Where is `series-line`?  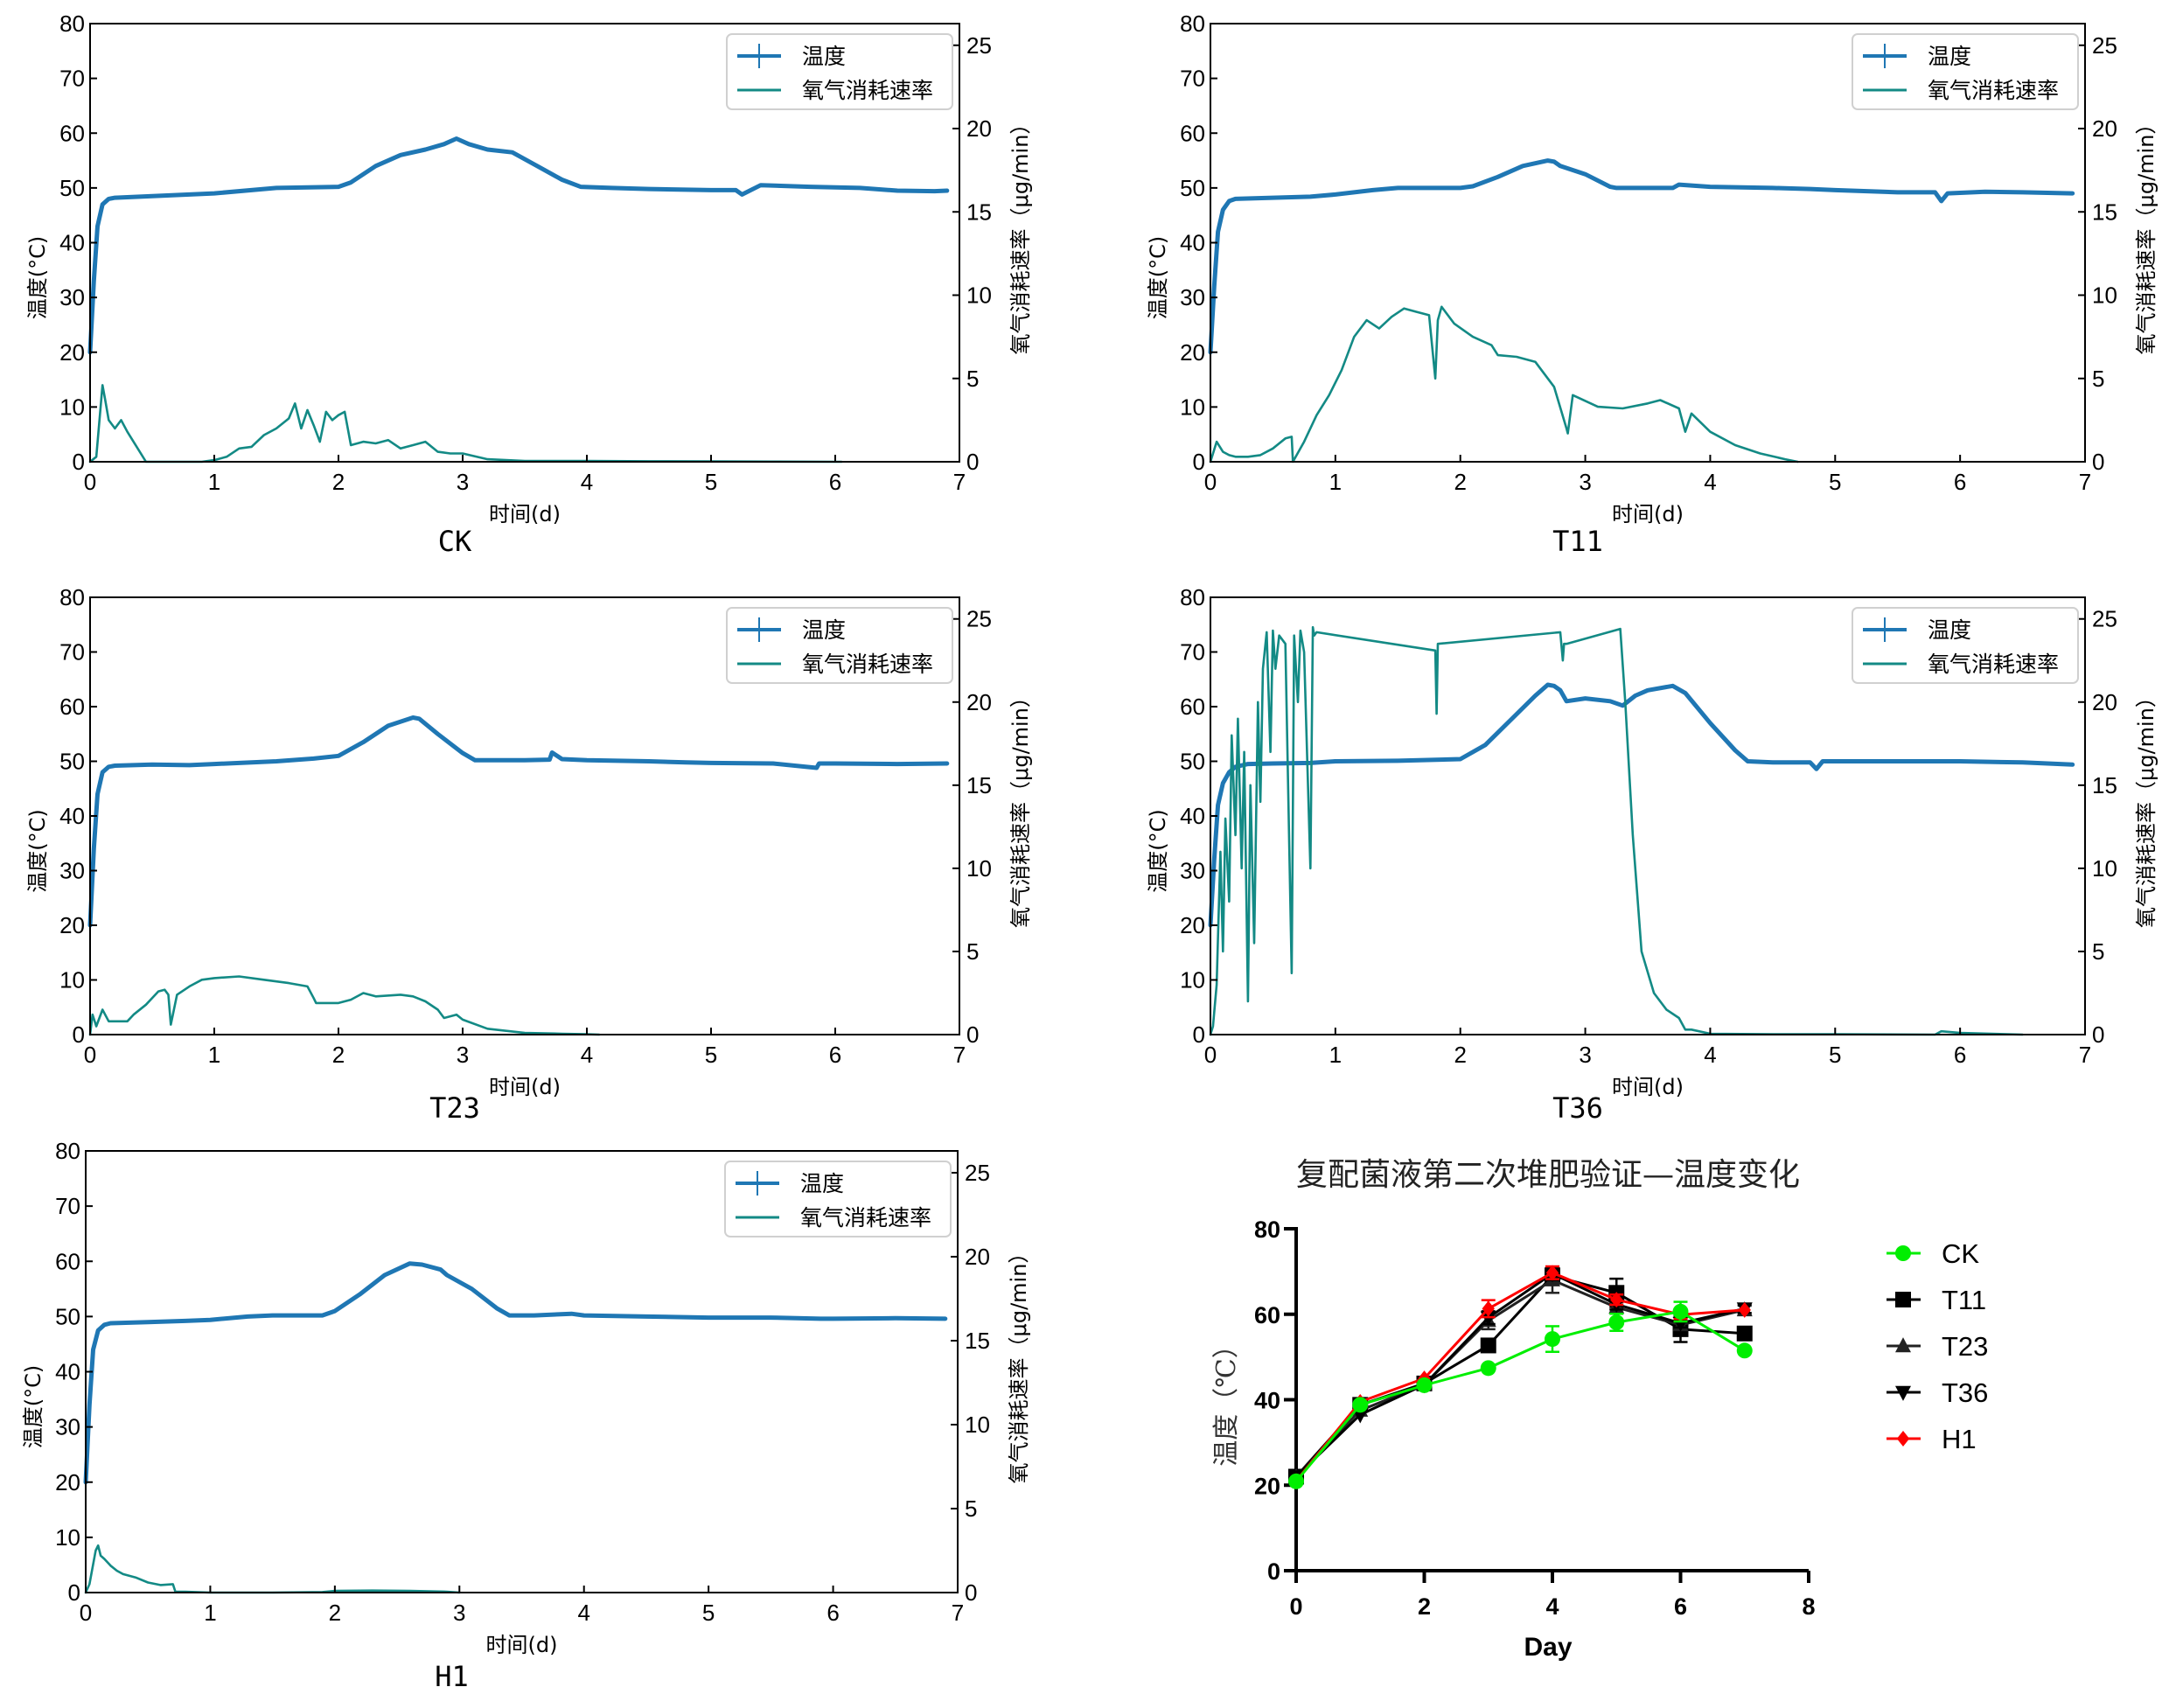
series-line is located at coordinates (1519, 1376).